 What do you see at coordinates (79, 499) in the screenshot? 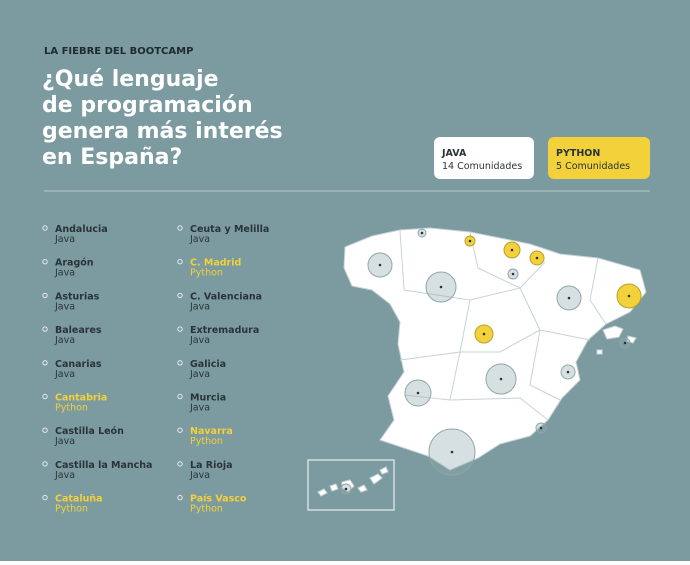
I see `region-name: Cataluña` at bounding box center [79, 499].